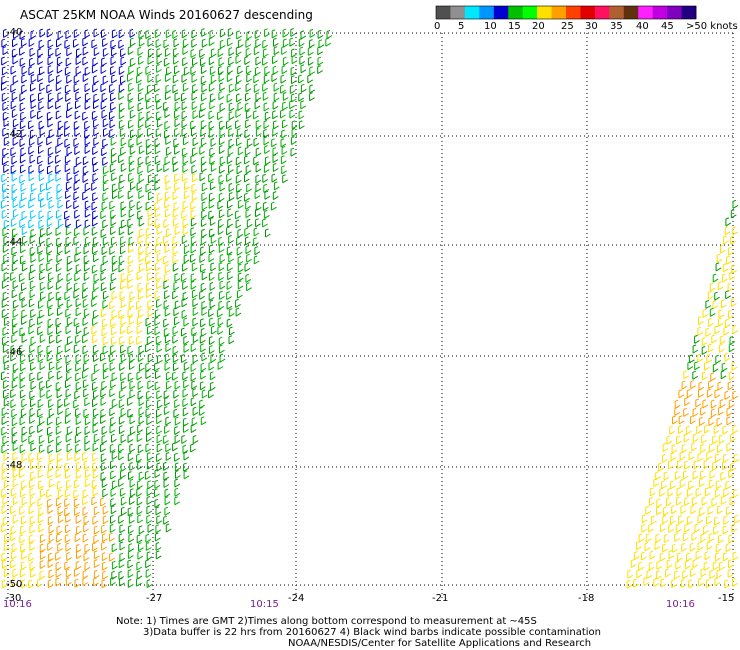  Describe the element at coordinates (674, 12) in the screenshot. I see `colorbar-swatch` at that location.